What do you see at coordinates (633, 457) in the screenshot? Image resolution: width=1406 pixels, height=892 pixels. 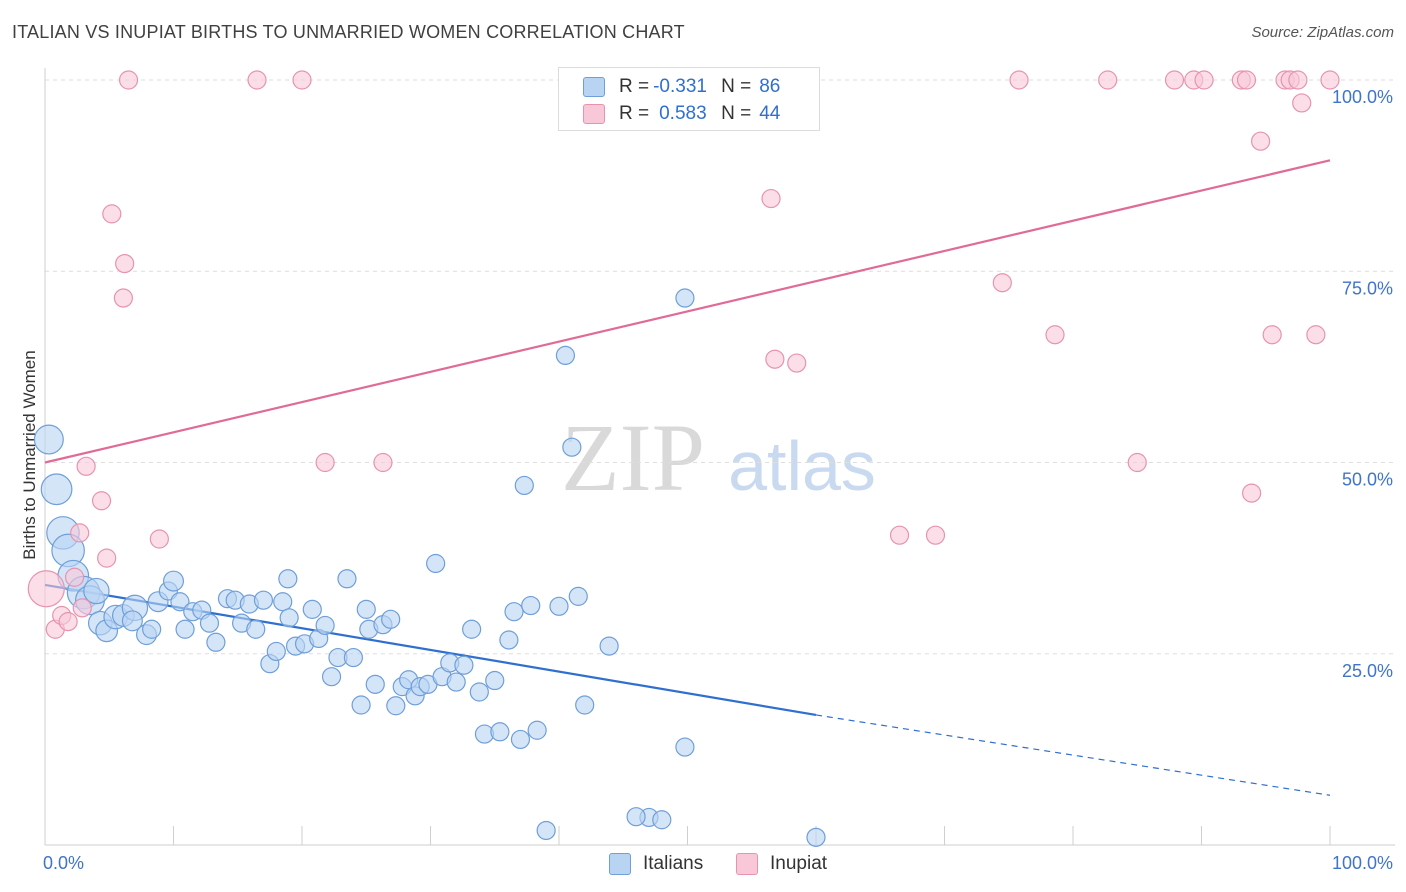 I see `watermark-zip: ZIP` at bounding box center [633, 457].